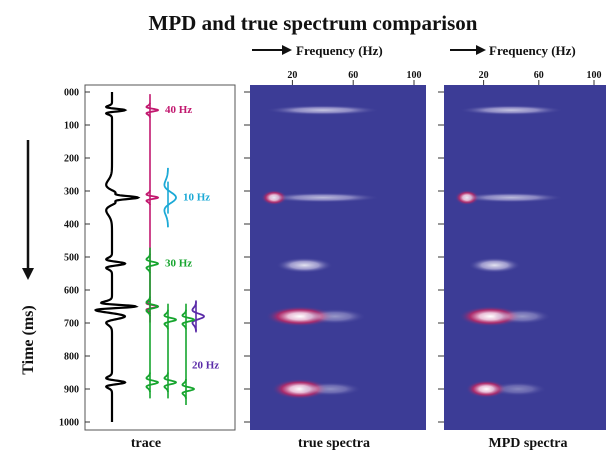 The height and width of the screenshot is (456, 613). I want to click on time-arrow-head, so click(28, 274).